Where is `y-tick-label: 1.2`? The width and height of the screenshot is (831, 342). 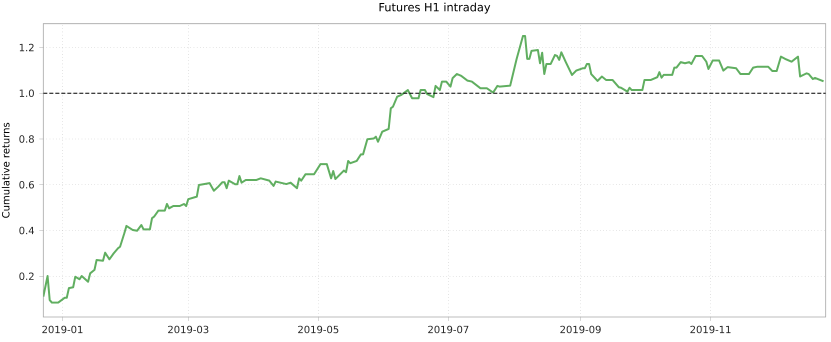 y-tick-label: 1.2 is located at coordinates (27, 48).